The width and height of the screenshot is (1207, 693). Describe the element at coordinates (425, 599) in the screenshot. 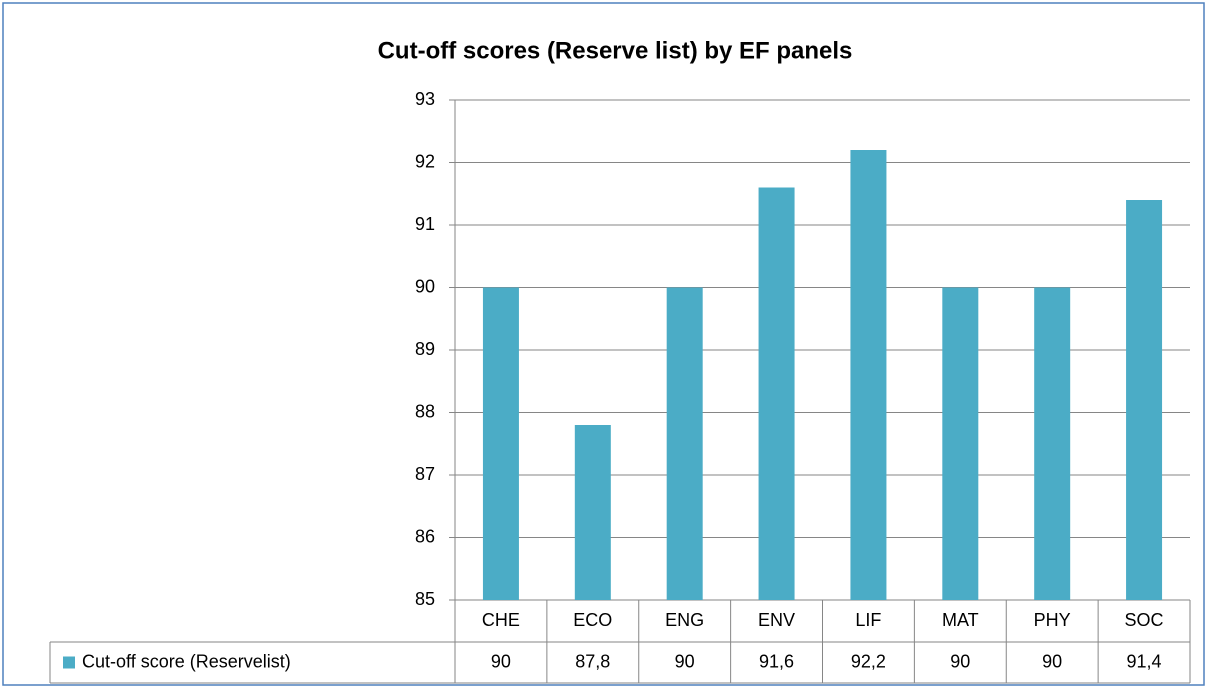

I see `y-tick-label: 85` at that location.